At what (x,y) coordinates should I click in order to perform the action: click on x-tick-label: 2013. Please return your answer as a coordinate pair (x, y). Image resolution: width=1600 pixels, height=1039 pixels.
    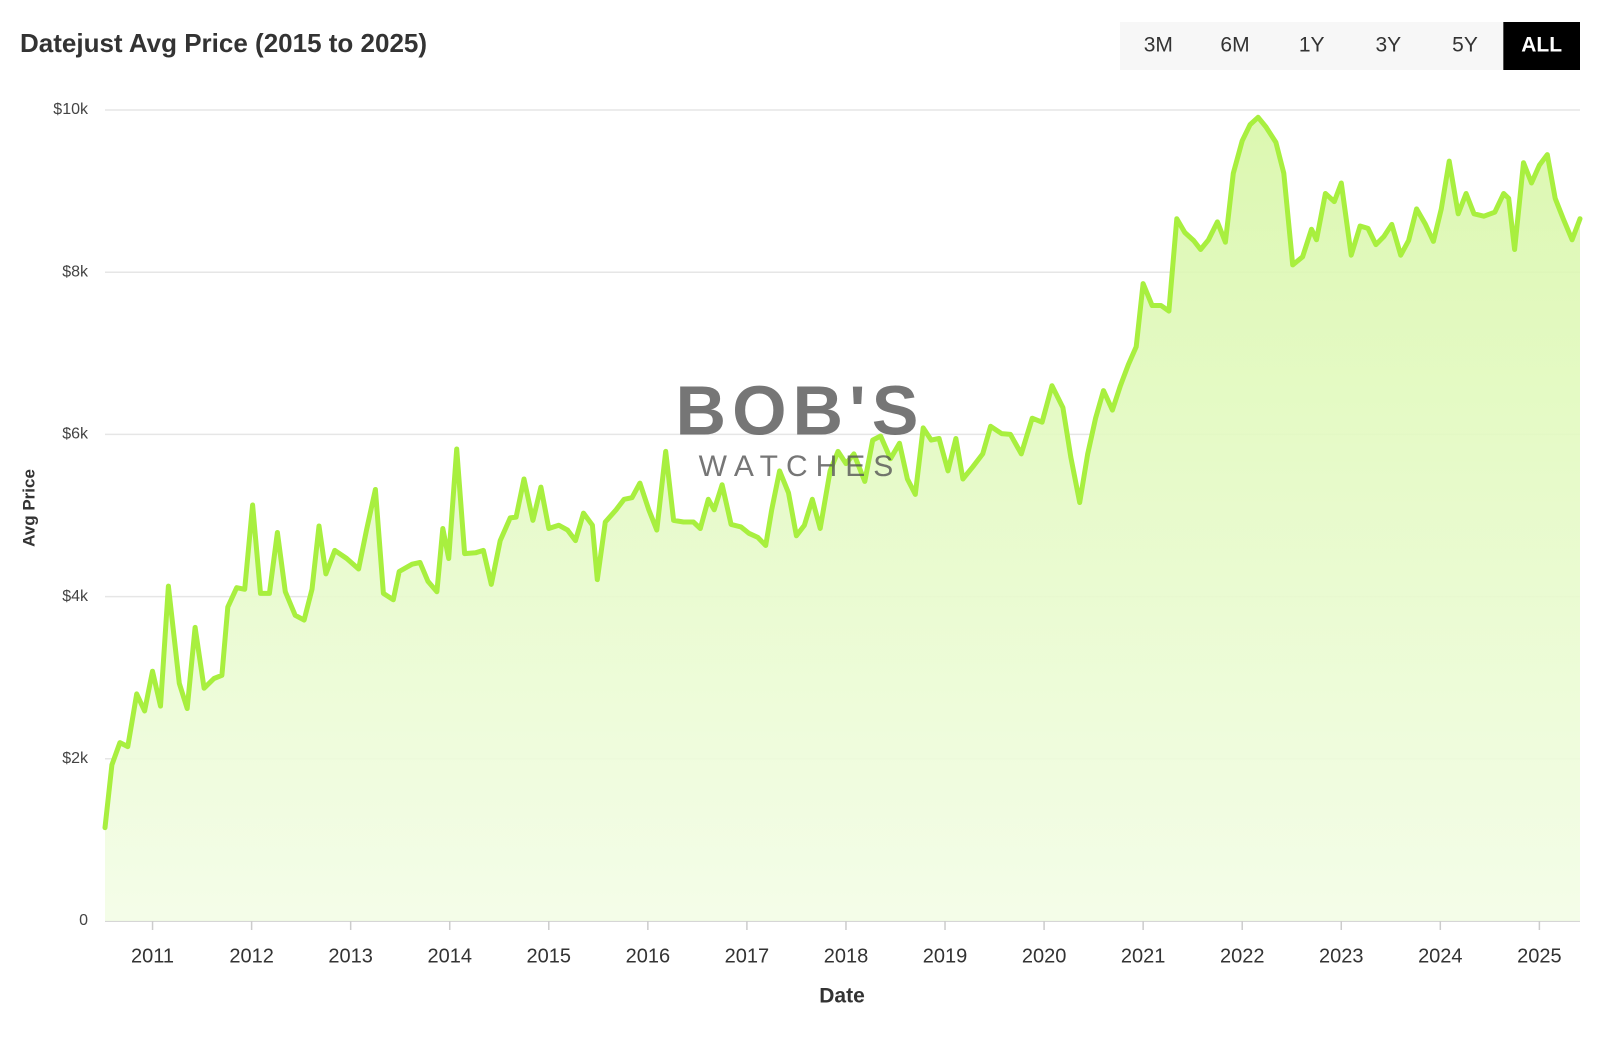
    Looking at the image, I should click on (350, 956).